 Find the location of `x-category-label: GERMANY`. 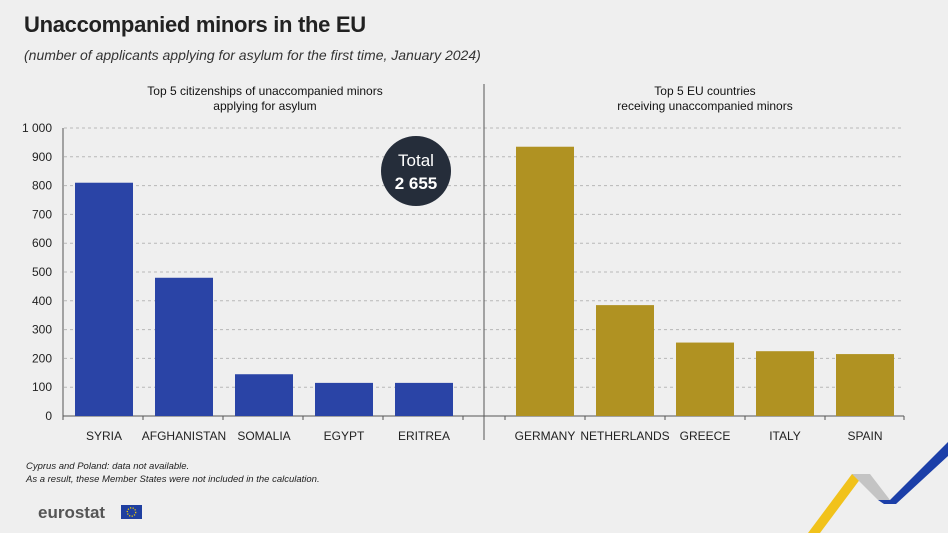

x-category-label: GERMANY is located at coordinates (545, 436).